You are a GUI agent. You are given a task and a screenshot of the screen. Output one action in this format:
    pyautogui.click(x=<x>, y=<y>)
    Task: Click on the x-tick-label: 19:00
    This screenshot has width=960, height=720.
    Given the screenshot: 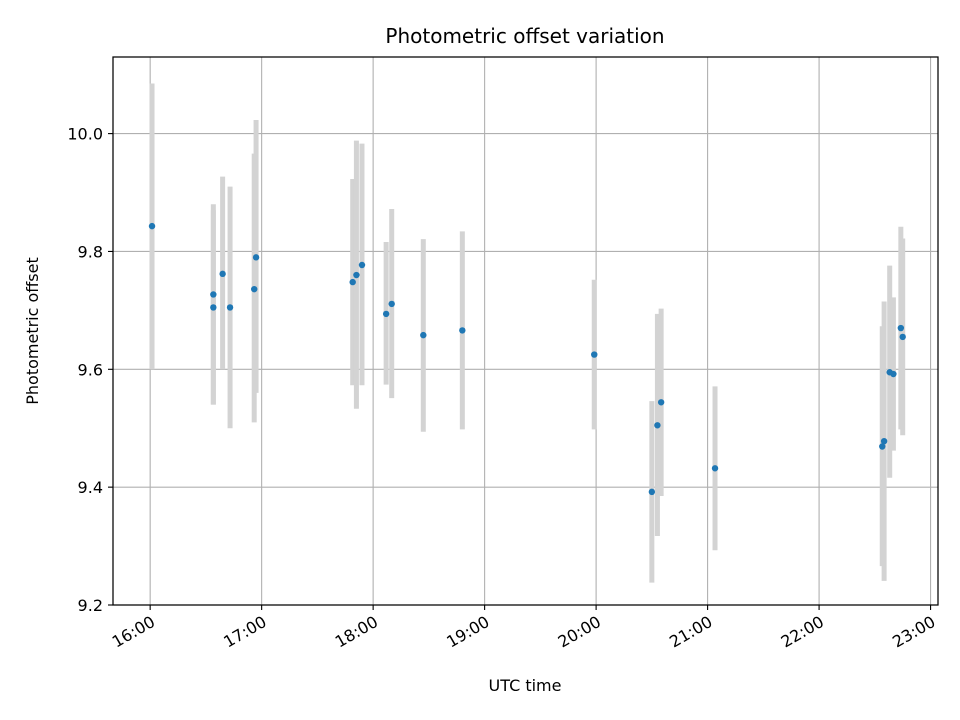 What is the action you would take?
    pyautogui.click(x=467, y=632)
    